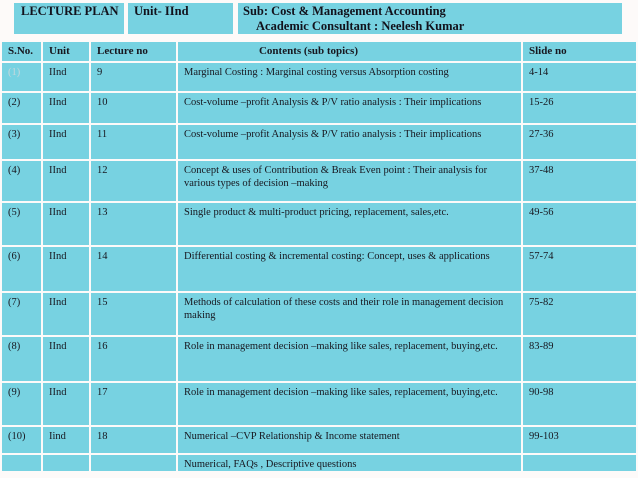 Image resolution: width=638 pixels, height=478 pixels. I want to click on slides-cell: 83-89, so click(579, 359).